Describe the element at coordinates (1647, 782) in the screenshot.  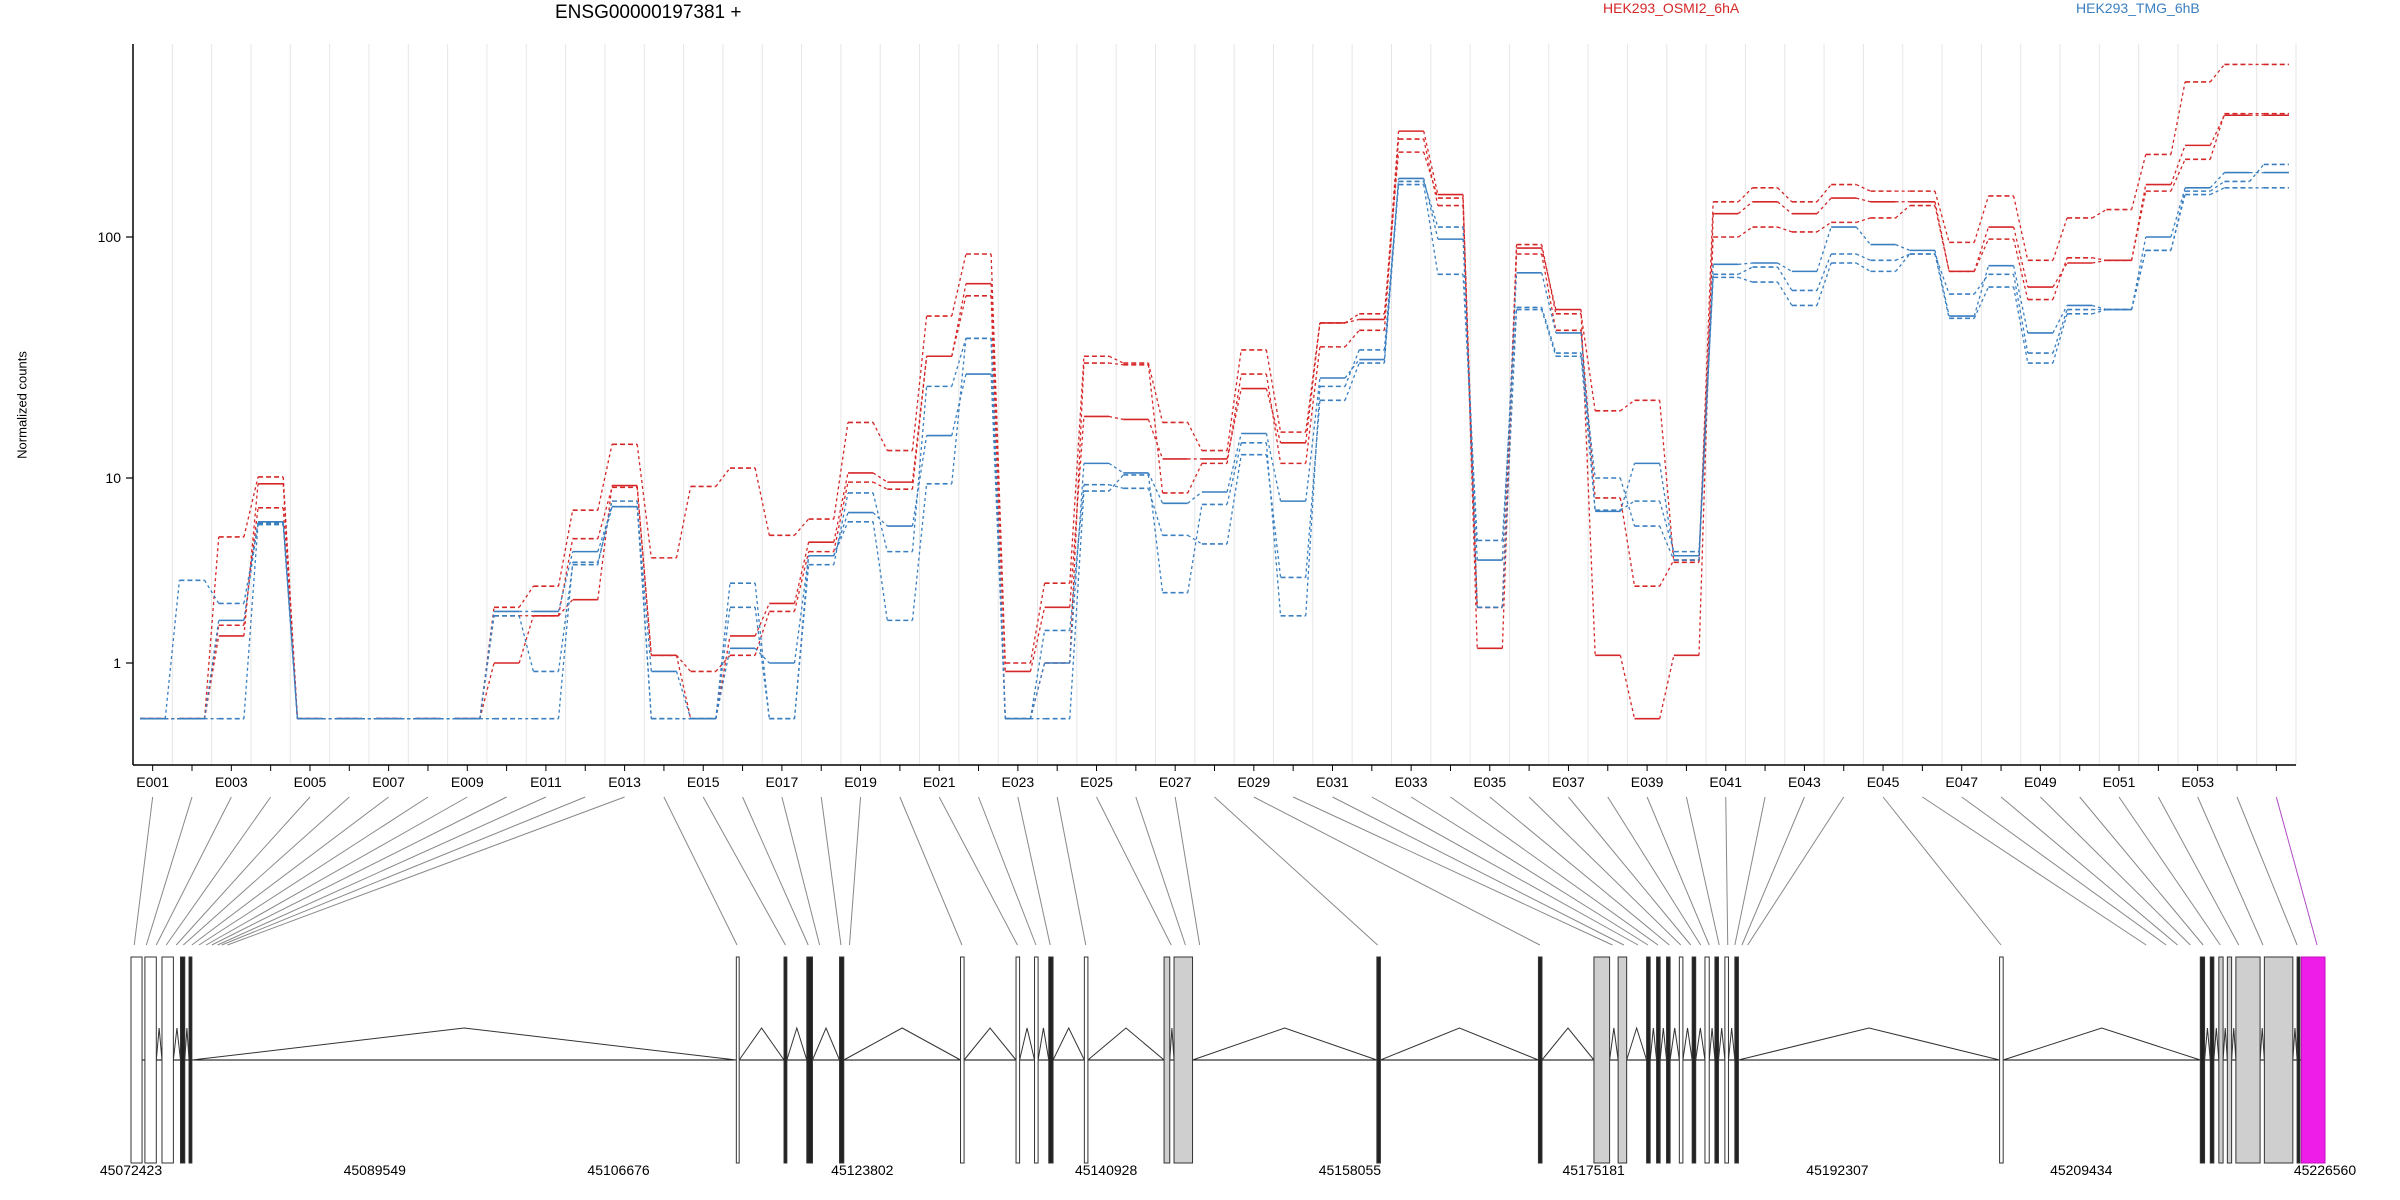
I see `x-tick-label: E039` at that location.